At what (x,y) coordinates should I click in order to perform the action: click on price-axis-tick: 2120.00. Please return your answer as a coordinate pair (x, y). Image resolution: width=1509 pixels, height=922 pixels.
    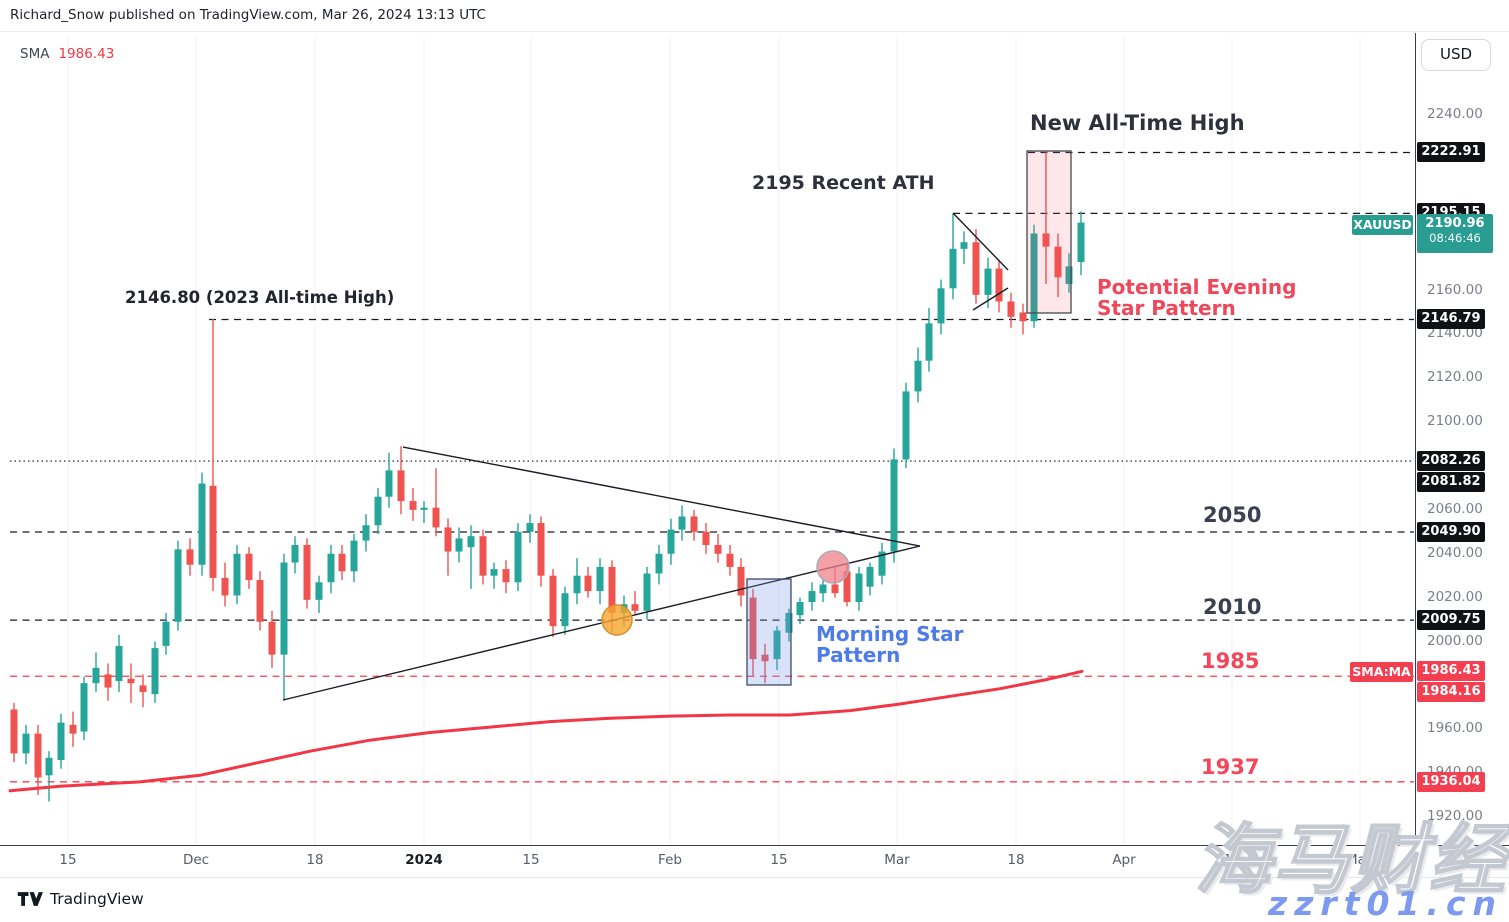
    Looking at the image, I should click on (1455, 377).